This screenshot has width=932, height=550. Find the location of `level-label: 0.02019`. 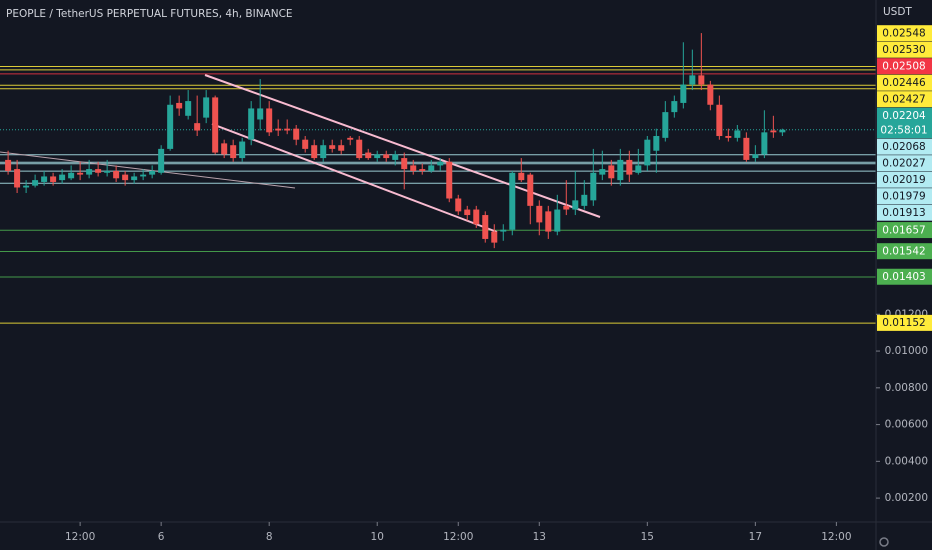

level-label: 0.02019 is located at coordinates (903, 180).